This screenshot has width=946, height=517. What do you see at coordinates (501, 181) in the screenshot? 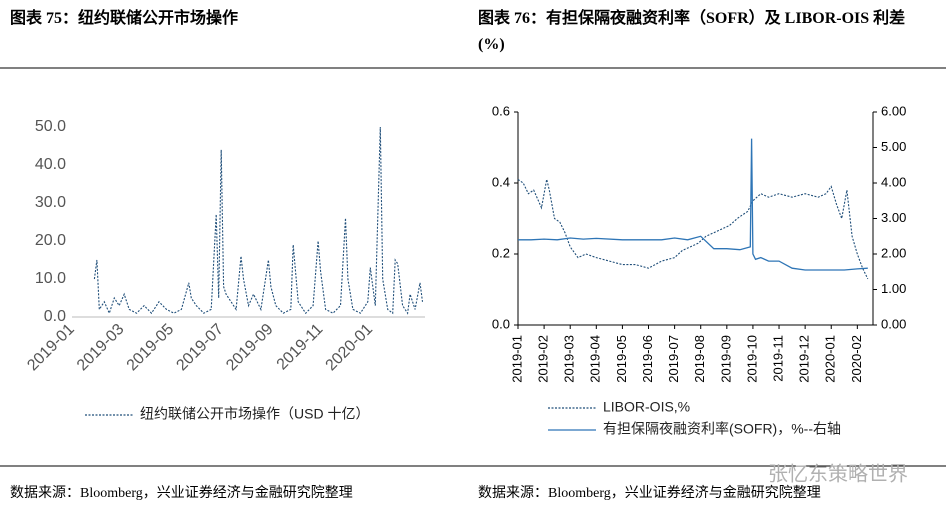
I see `y-tick-label: 0.4` at bounding box center [501, 181].